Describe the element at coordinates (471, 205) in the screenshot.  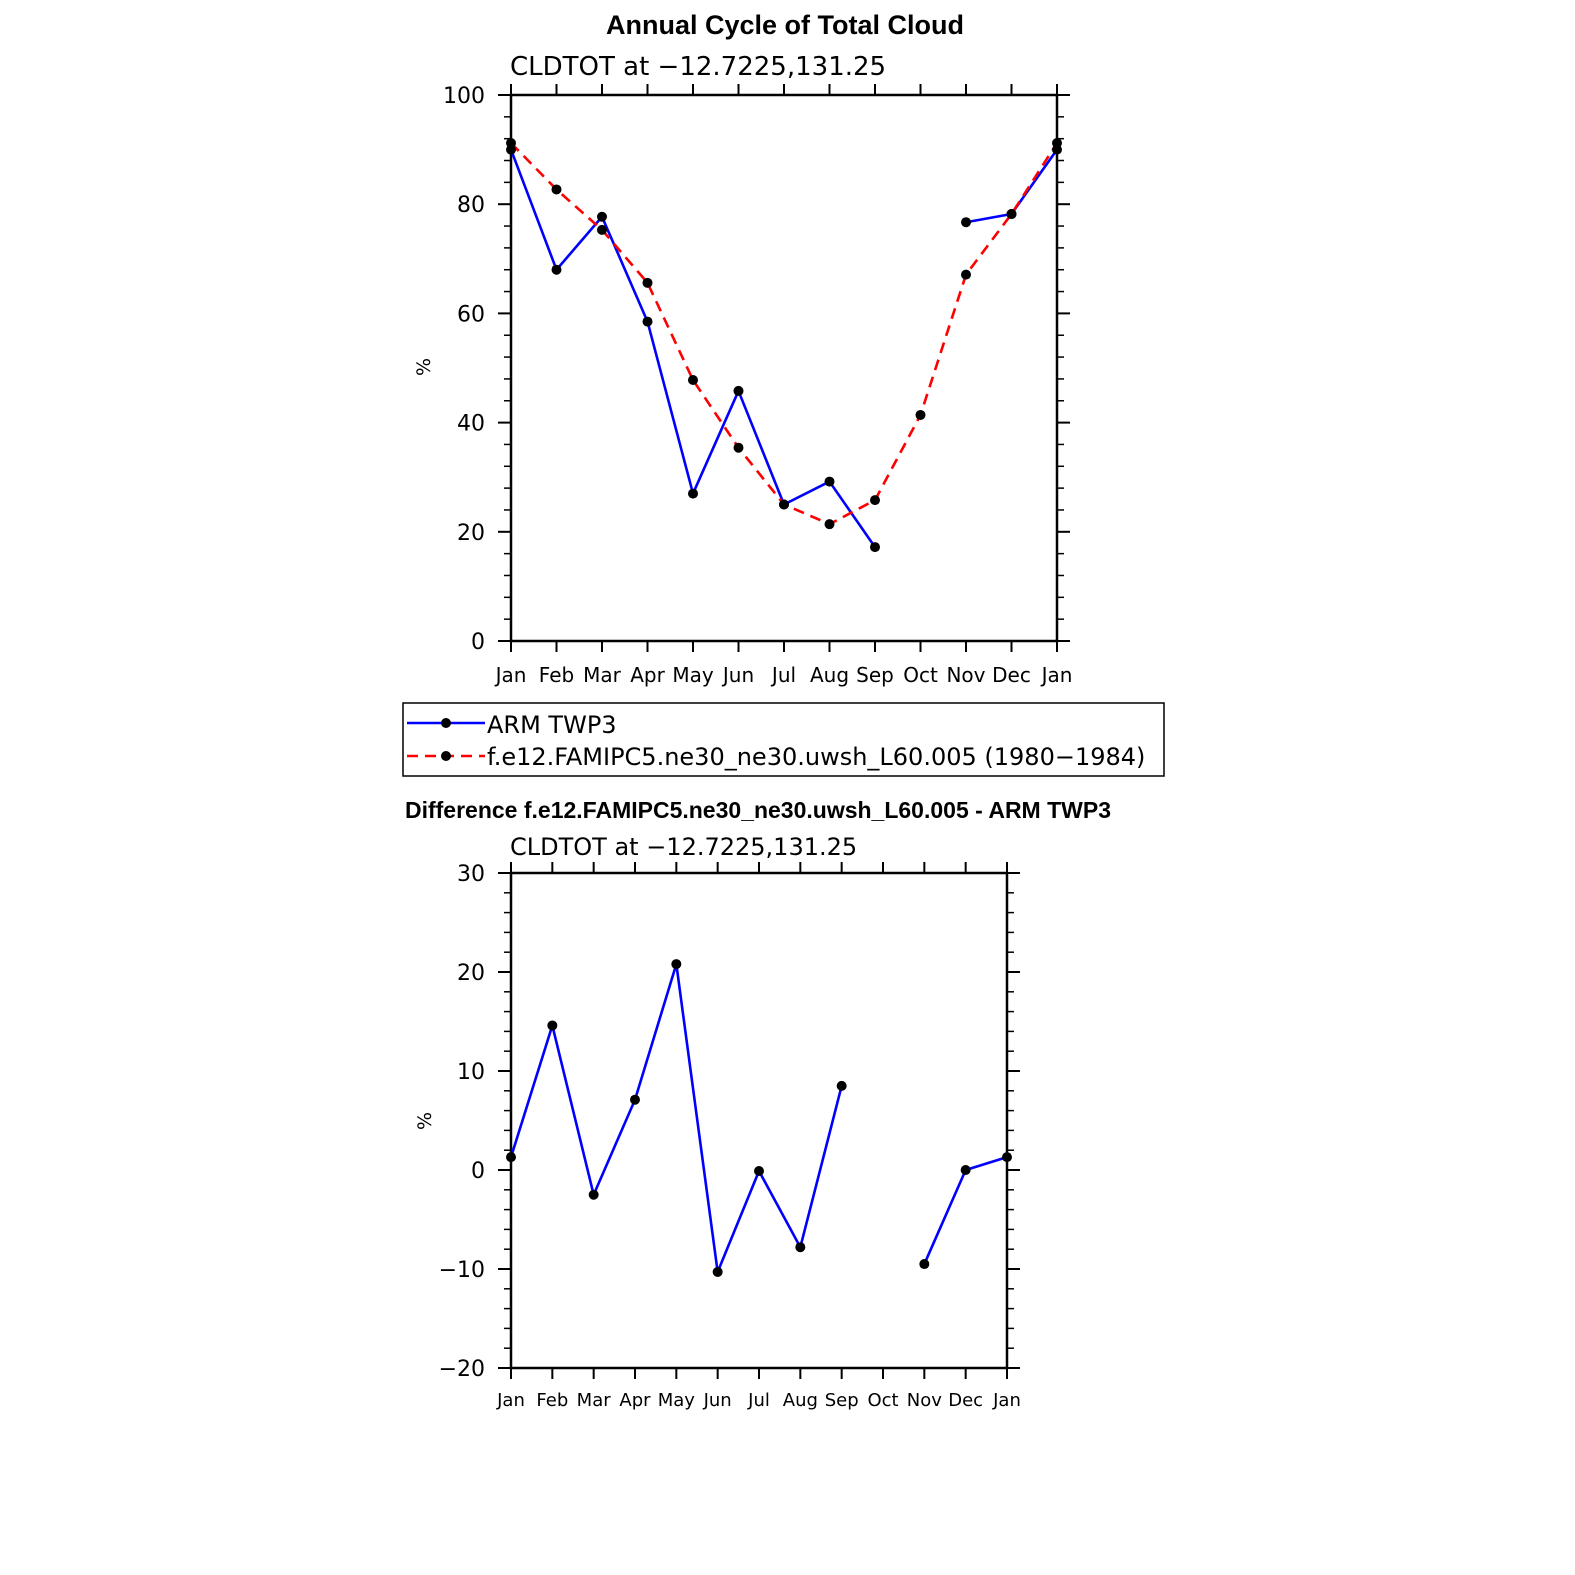
I see `y-tick-label: 80` at that location.